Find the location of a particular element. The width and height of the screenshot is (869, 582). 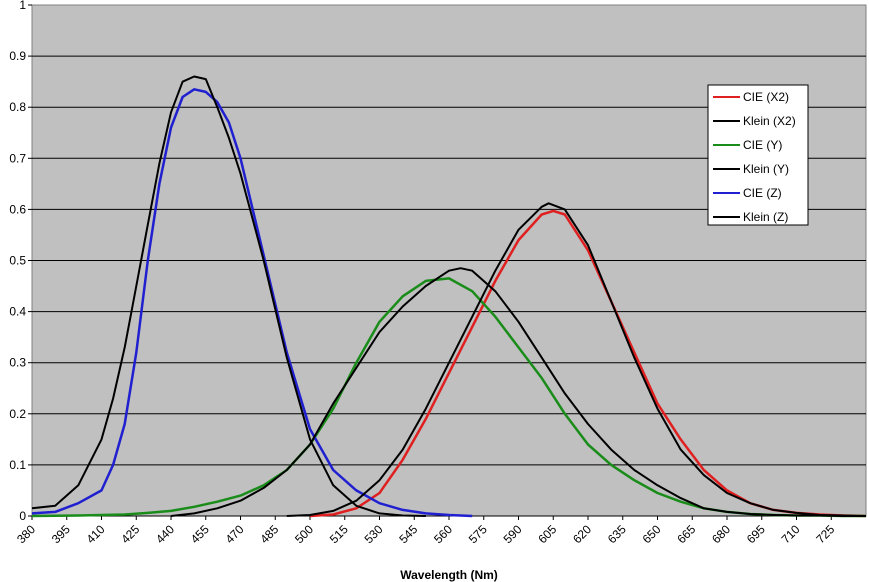

y-tick-label: 1 is located at coordinates (22, 6).